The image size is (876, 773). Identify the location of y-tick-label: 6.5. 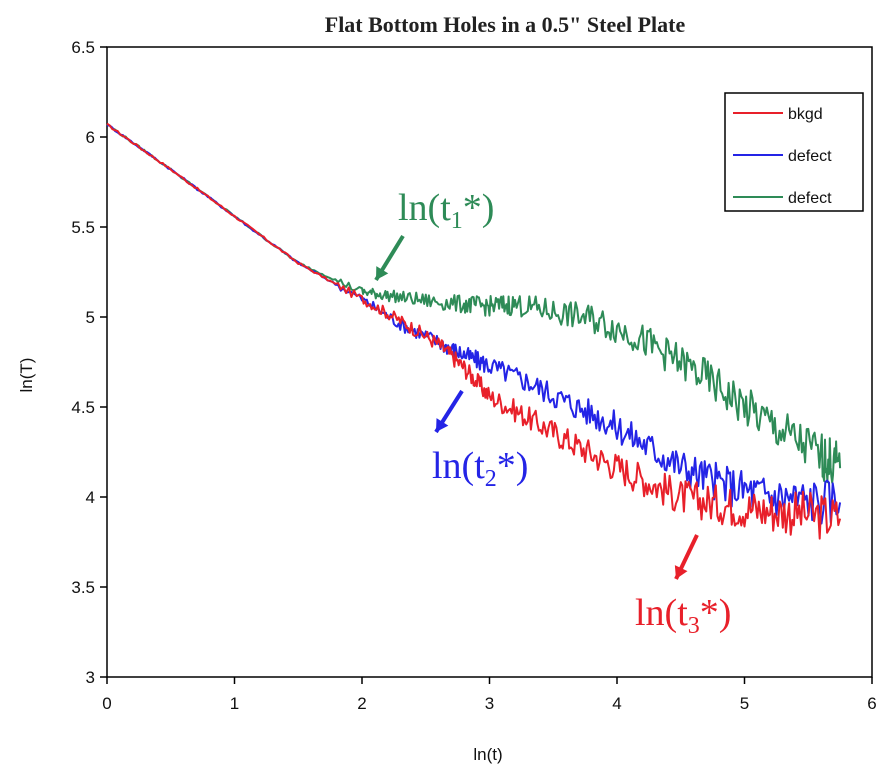
(83, 47).